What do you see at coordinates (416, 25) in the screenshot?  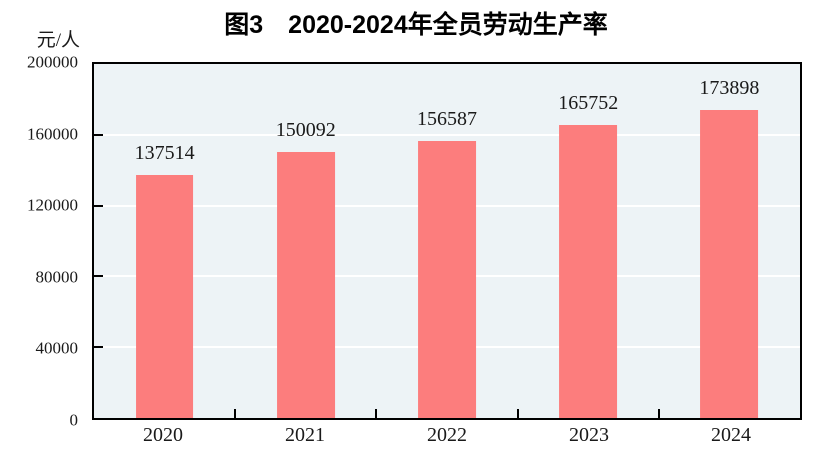 I see `chart-title: 图3 2020-2024年全员劳动生产率` at bounding box center [416, 25].